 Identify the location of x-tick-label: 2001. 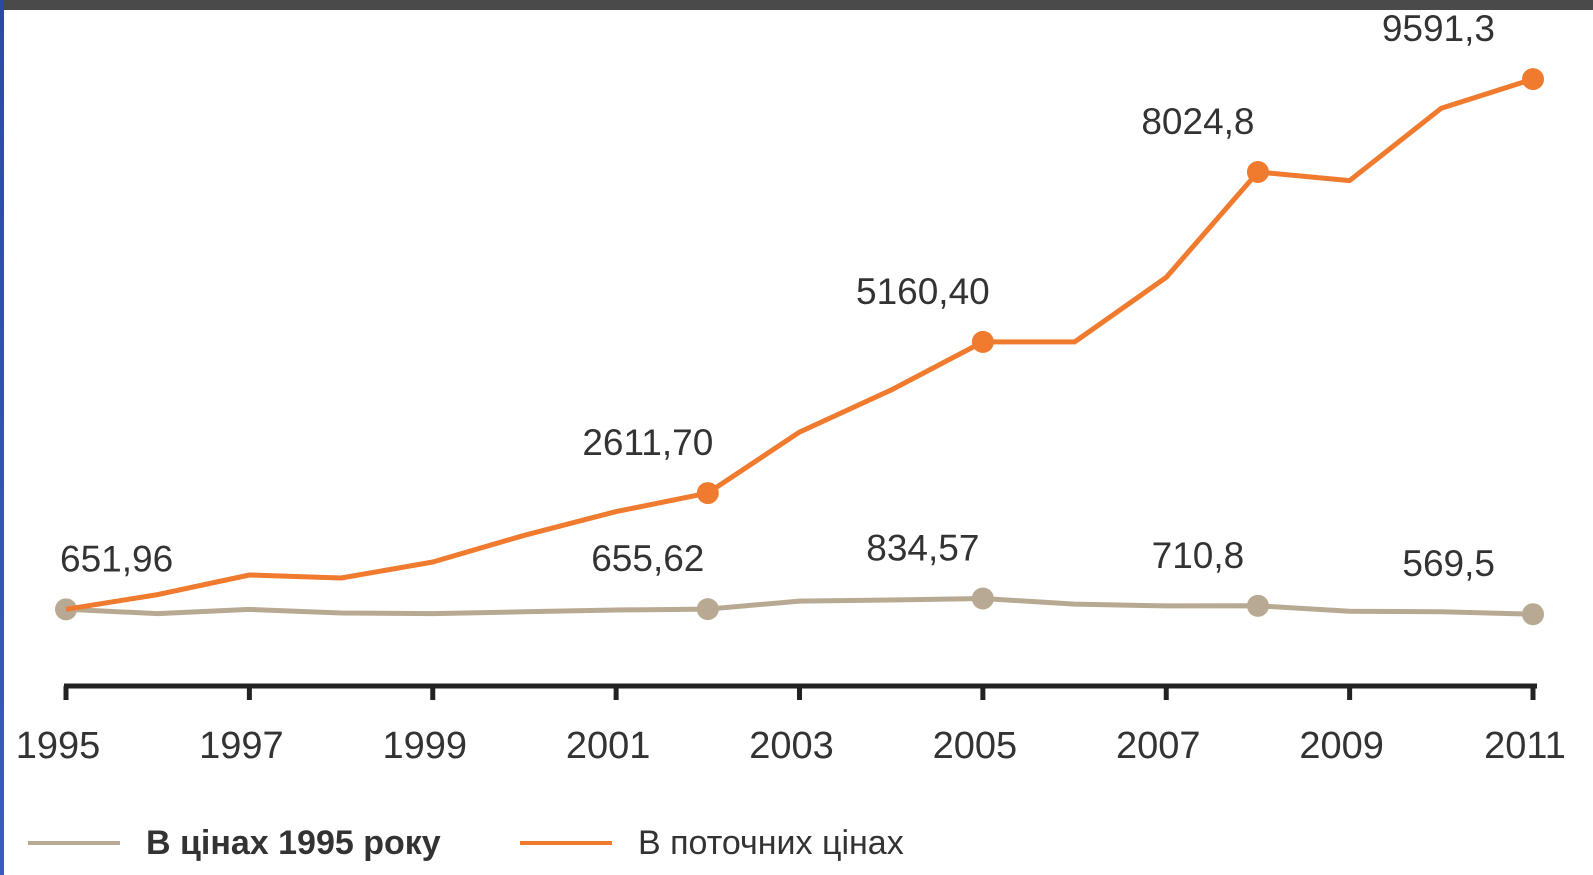
(608, 746).